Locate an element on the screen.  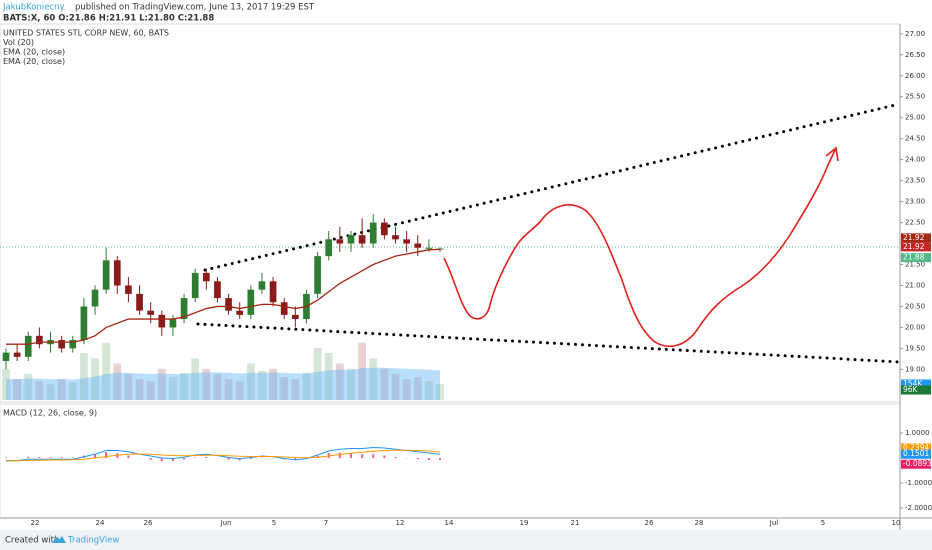
footer-brand: TradingView is located at coordinates (93, 541).